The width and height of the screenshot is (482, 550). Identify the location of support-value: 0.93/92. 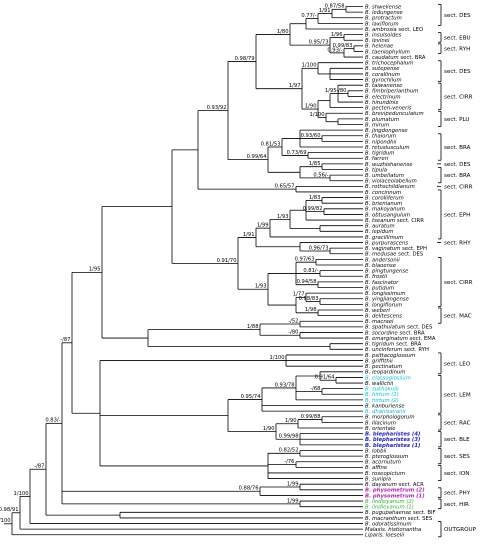
(217, 108).